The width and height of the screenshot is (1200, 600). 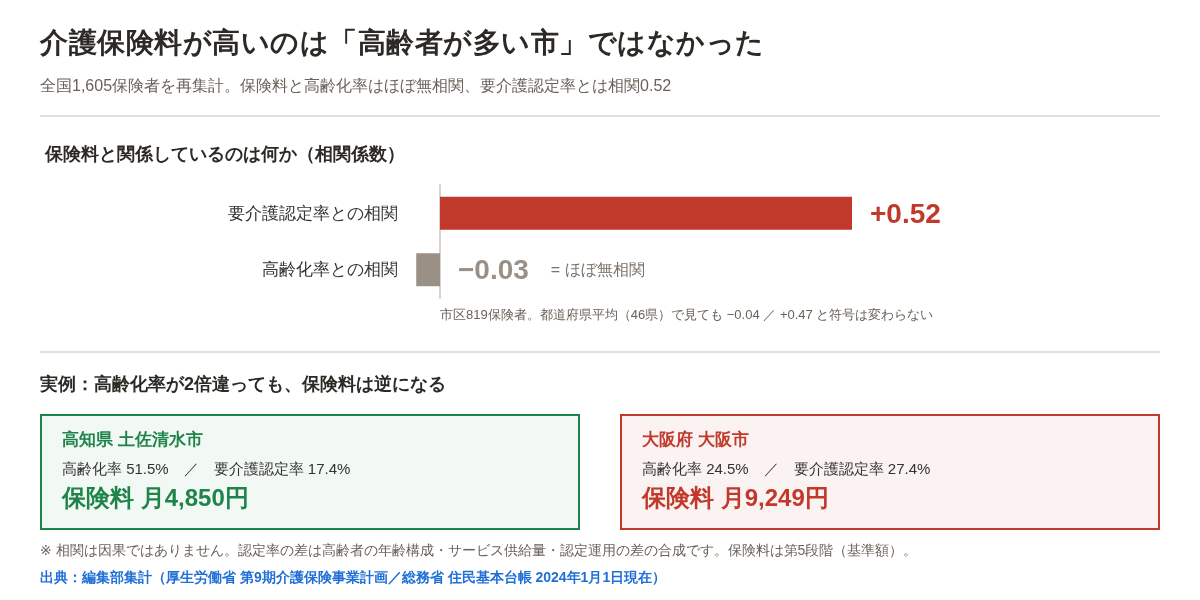 What do you see at coordinates (403, 43) in the screenshot?
I see `text: 介護保険料が高いのは「高齢者が多い市」ではなかった` at bounding box center [403, 43].